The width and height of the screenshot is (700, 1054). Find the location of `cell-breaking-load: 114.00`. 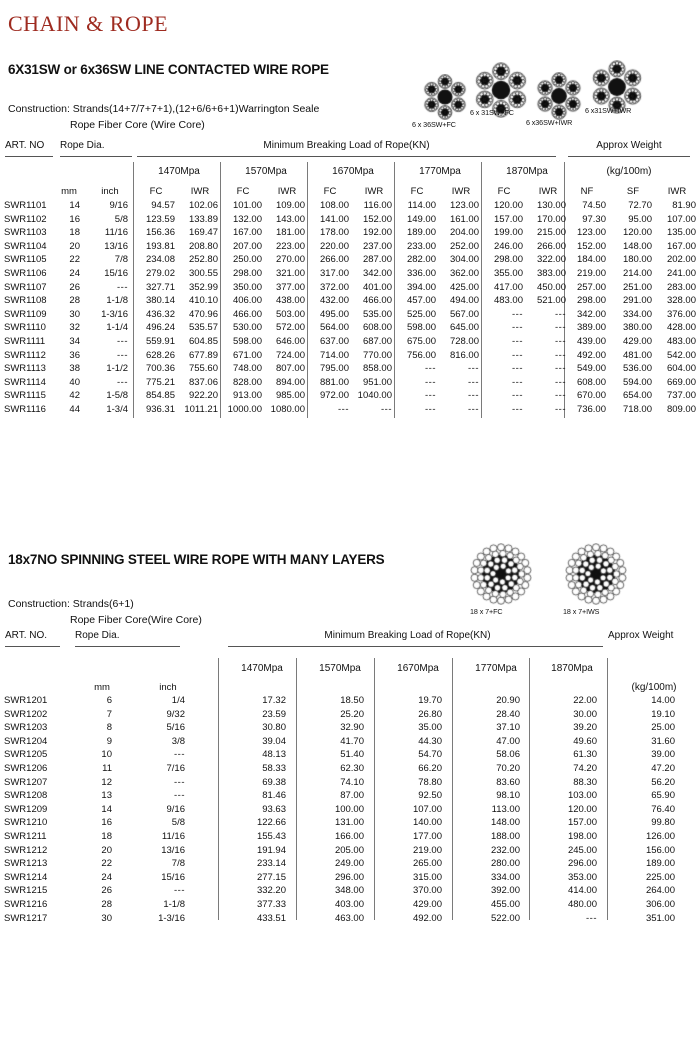

cell-breaking-load: 114.00 is located at coordinates (421, 205).